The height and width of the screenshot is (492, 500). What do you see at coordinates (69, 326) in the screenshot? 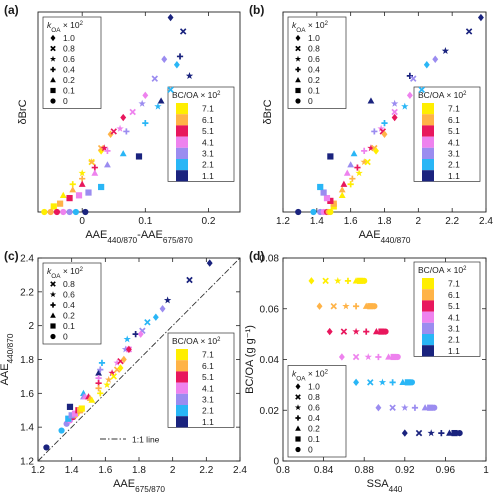
I see `koa-legend-label: 0.1` at bounding box center [69, 326].